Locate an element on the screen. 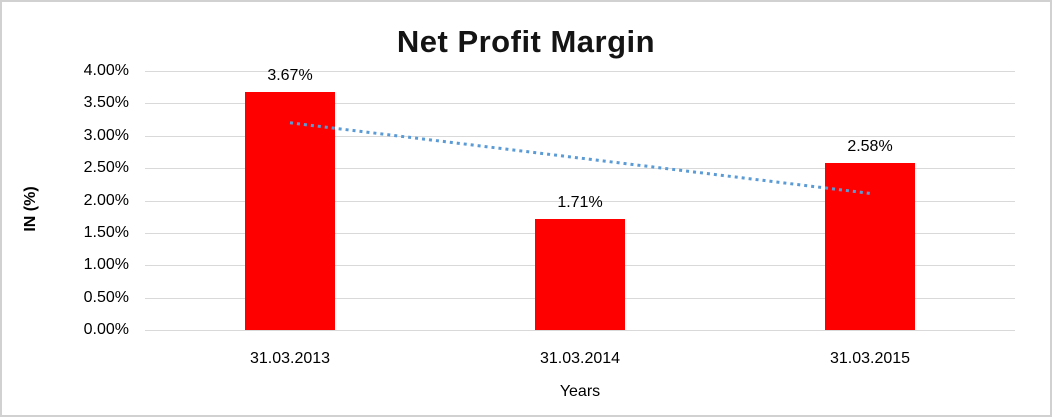 This screenshot has width=1052, height=417. y-axis-tick-label: 4.00% is located at coordinates (106, 70).